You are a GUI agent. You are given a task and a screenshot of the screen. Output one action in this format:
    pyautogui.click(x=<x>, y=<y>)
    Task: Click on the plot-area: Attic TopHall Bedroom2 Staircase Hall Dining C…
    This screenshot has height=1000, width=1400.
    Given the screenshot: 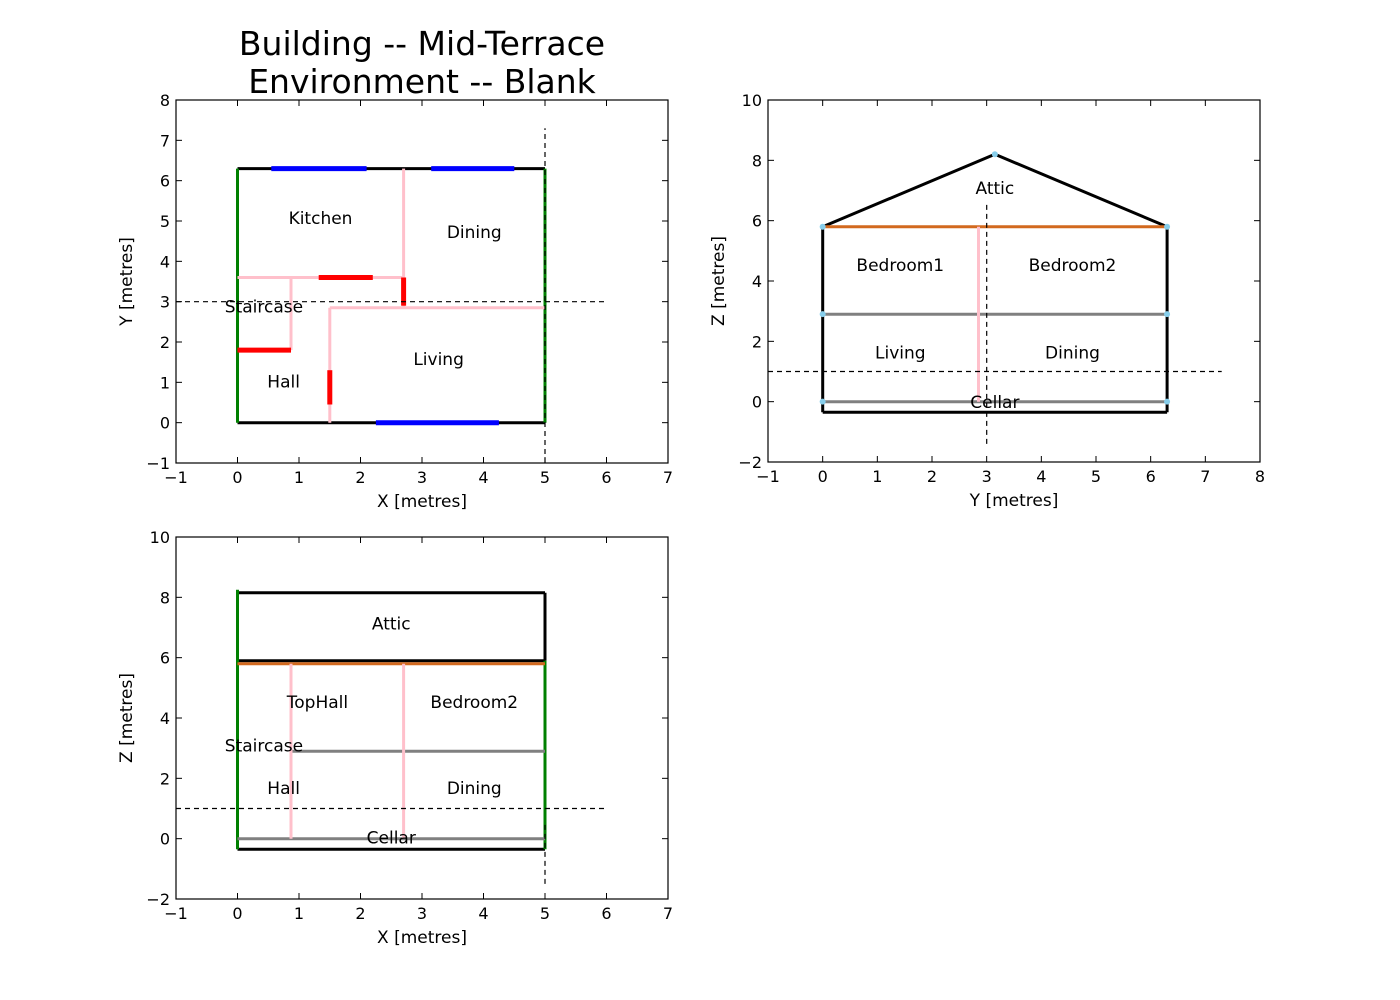 What is the action you would take?
    pyautogui.click(x=391, y=736)
    